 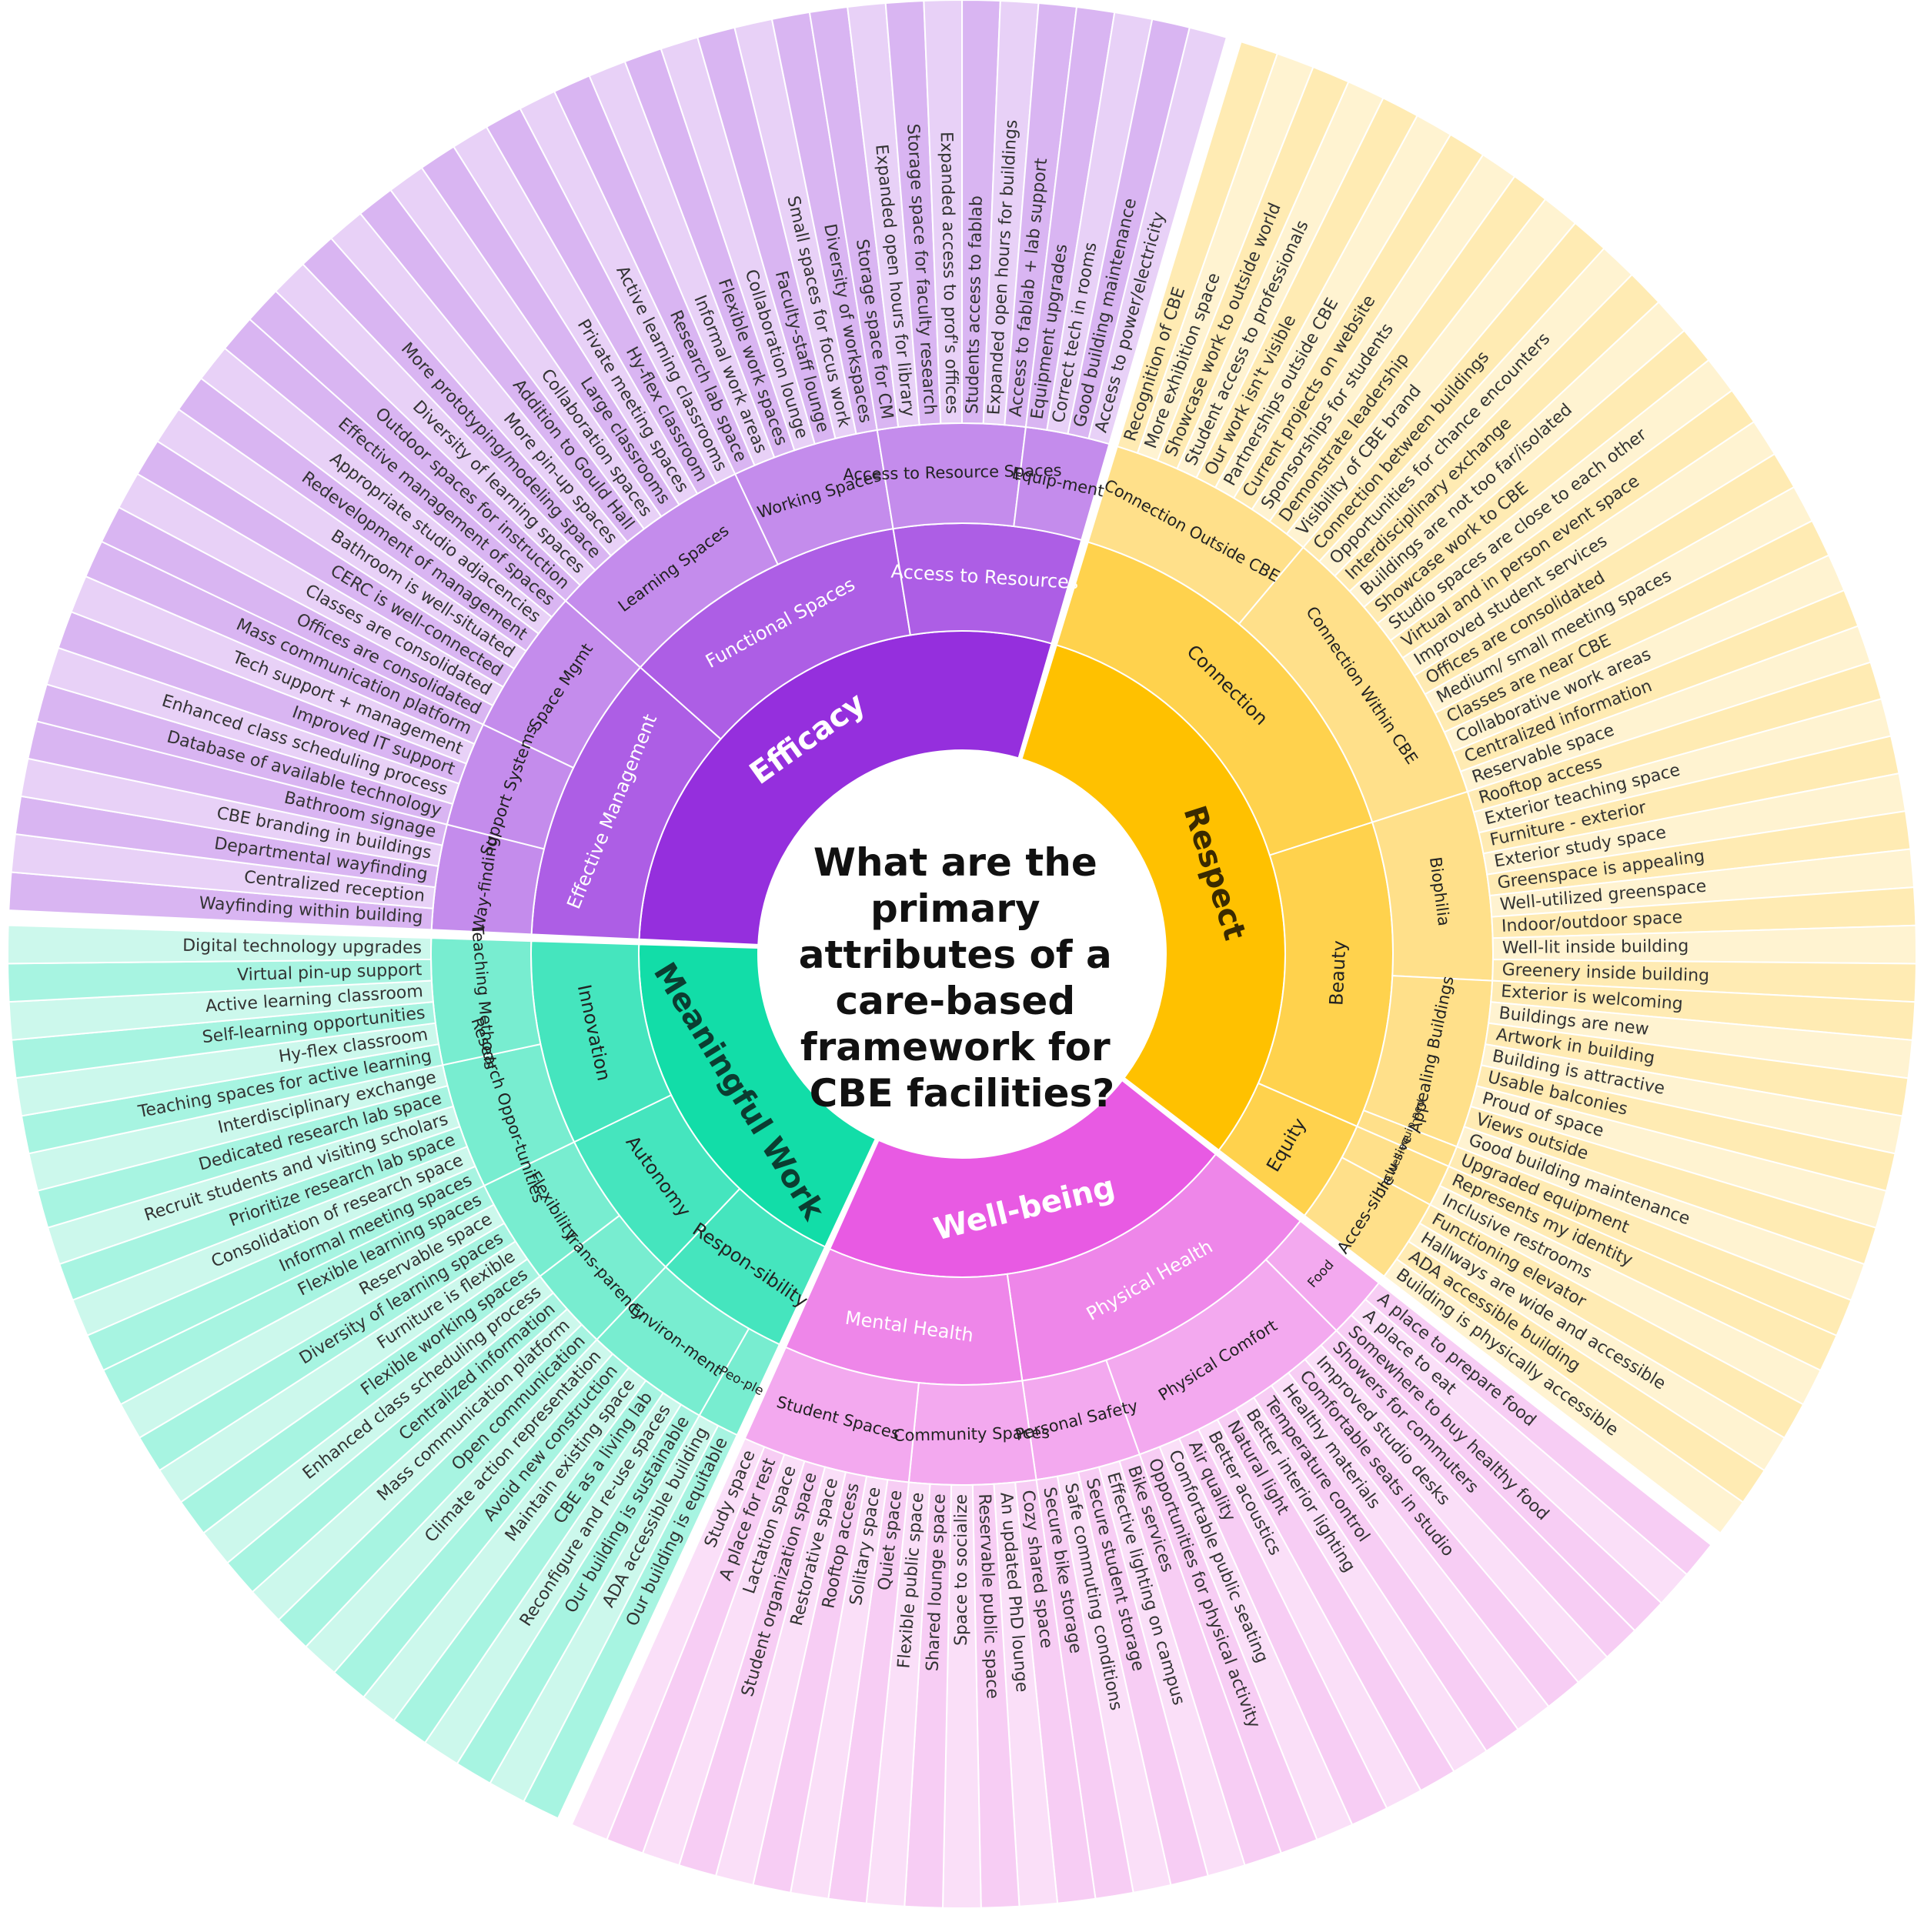 I want to click on theme-label-access-to-resource-spaces: Access to Resource Spaces, so click(x=952, y=472).